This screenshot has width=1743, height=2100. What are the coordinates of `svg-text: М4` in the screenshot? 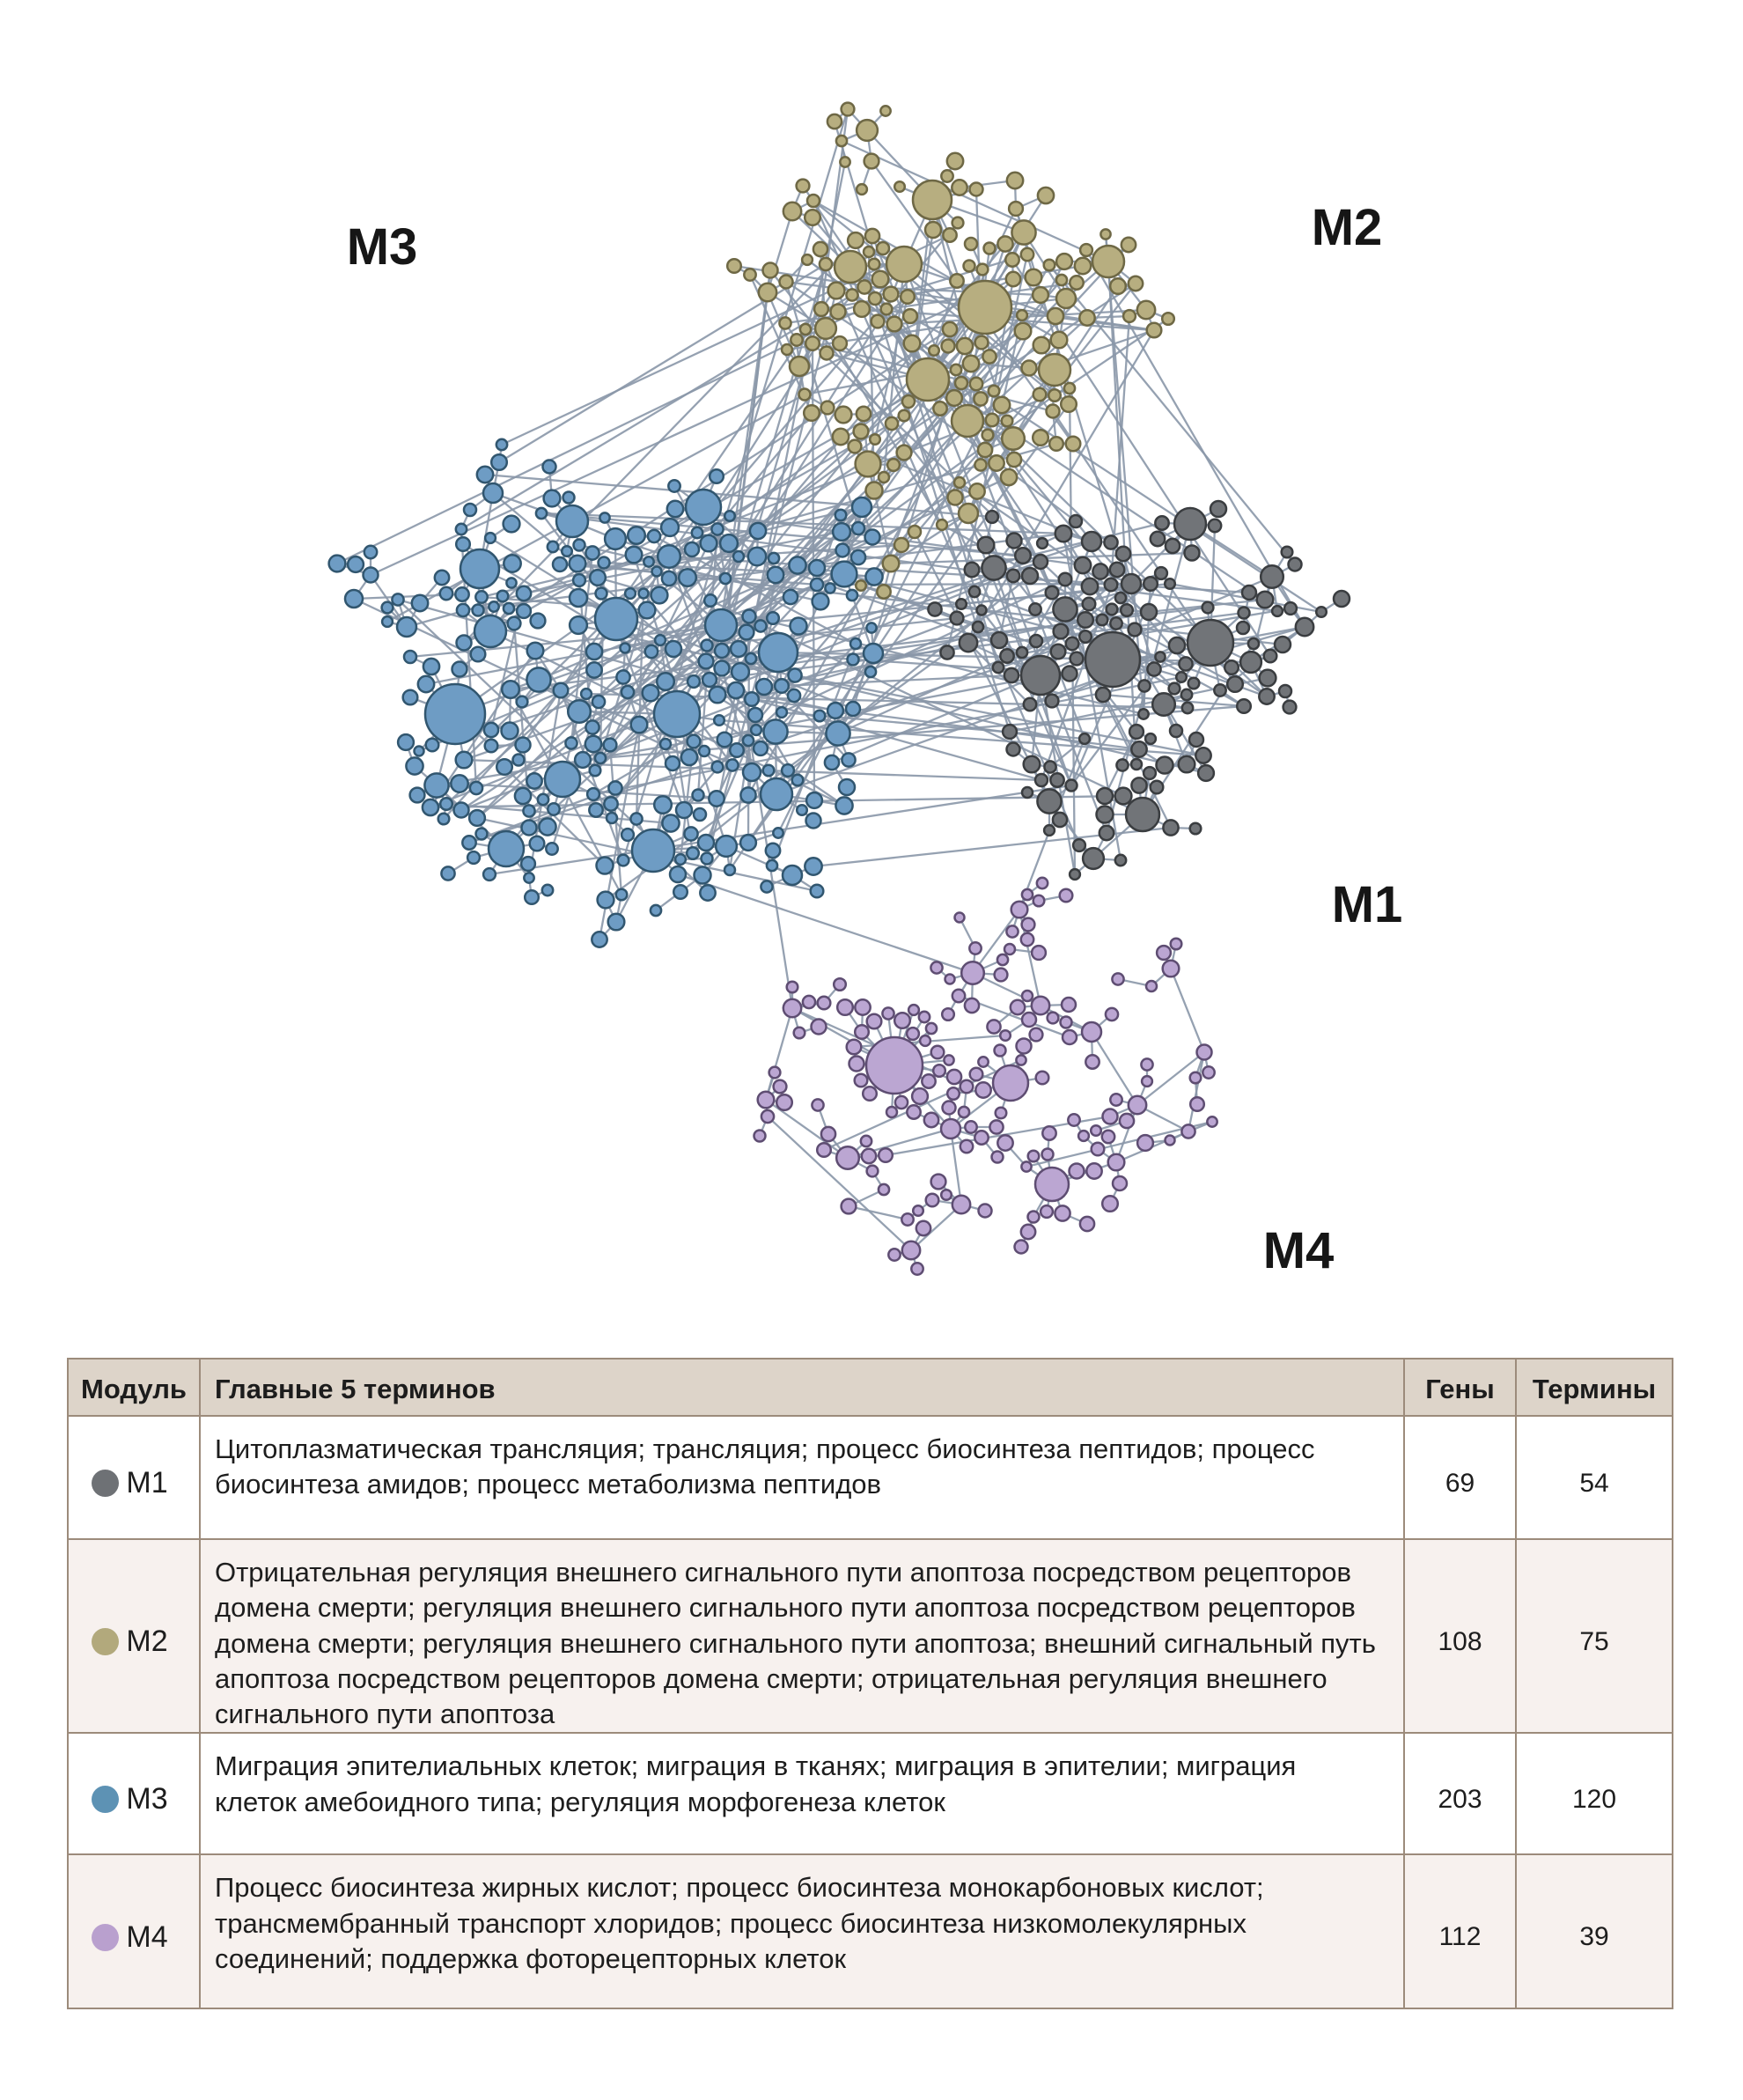 It's located at (1299, 1250).